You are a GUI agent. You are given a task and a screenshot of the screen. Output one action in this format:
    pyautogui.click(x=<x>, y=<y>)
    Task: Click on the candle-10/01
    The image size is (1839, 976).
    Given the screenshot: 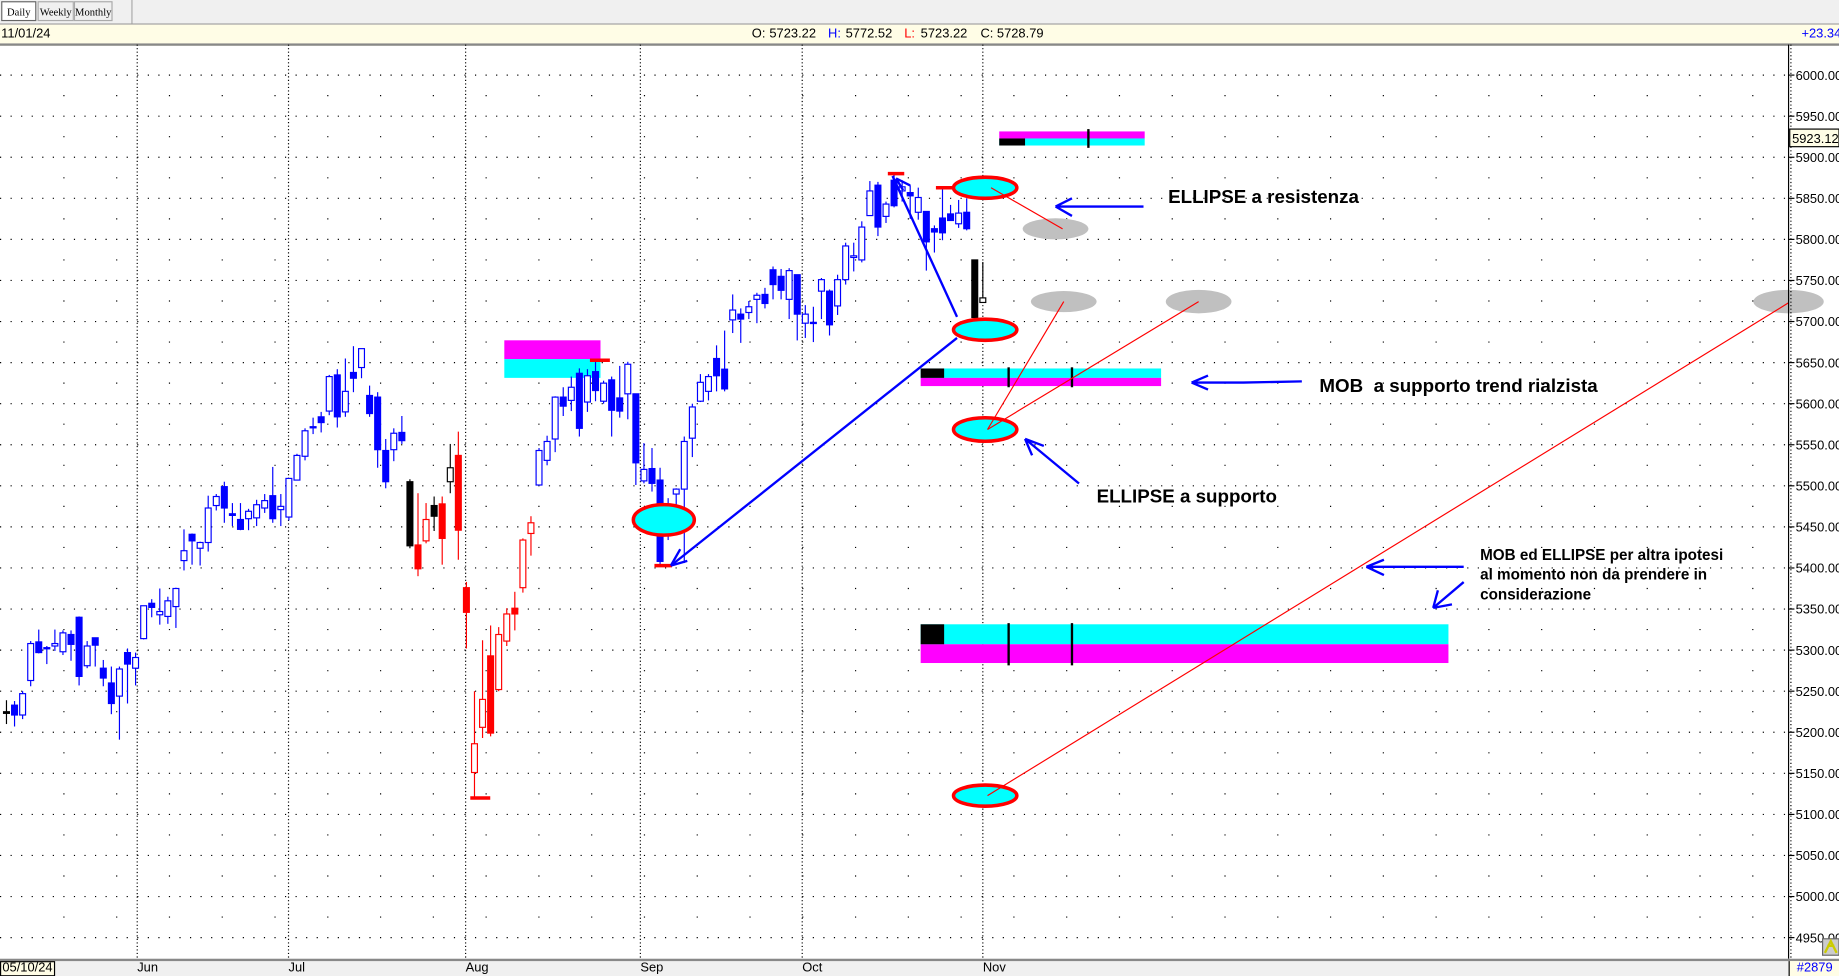 What is the action you would take?
    pyautogui.click(x=797, y=307)
    